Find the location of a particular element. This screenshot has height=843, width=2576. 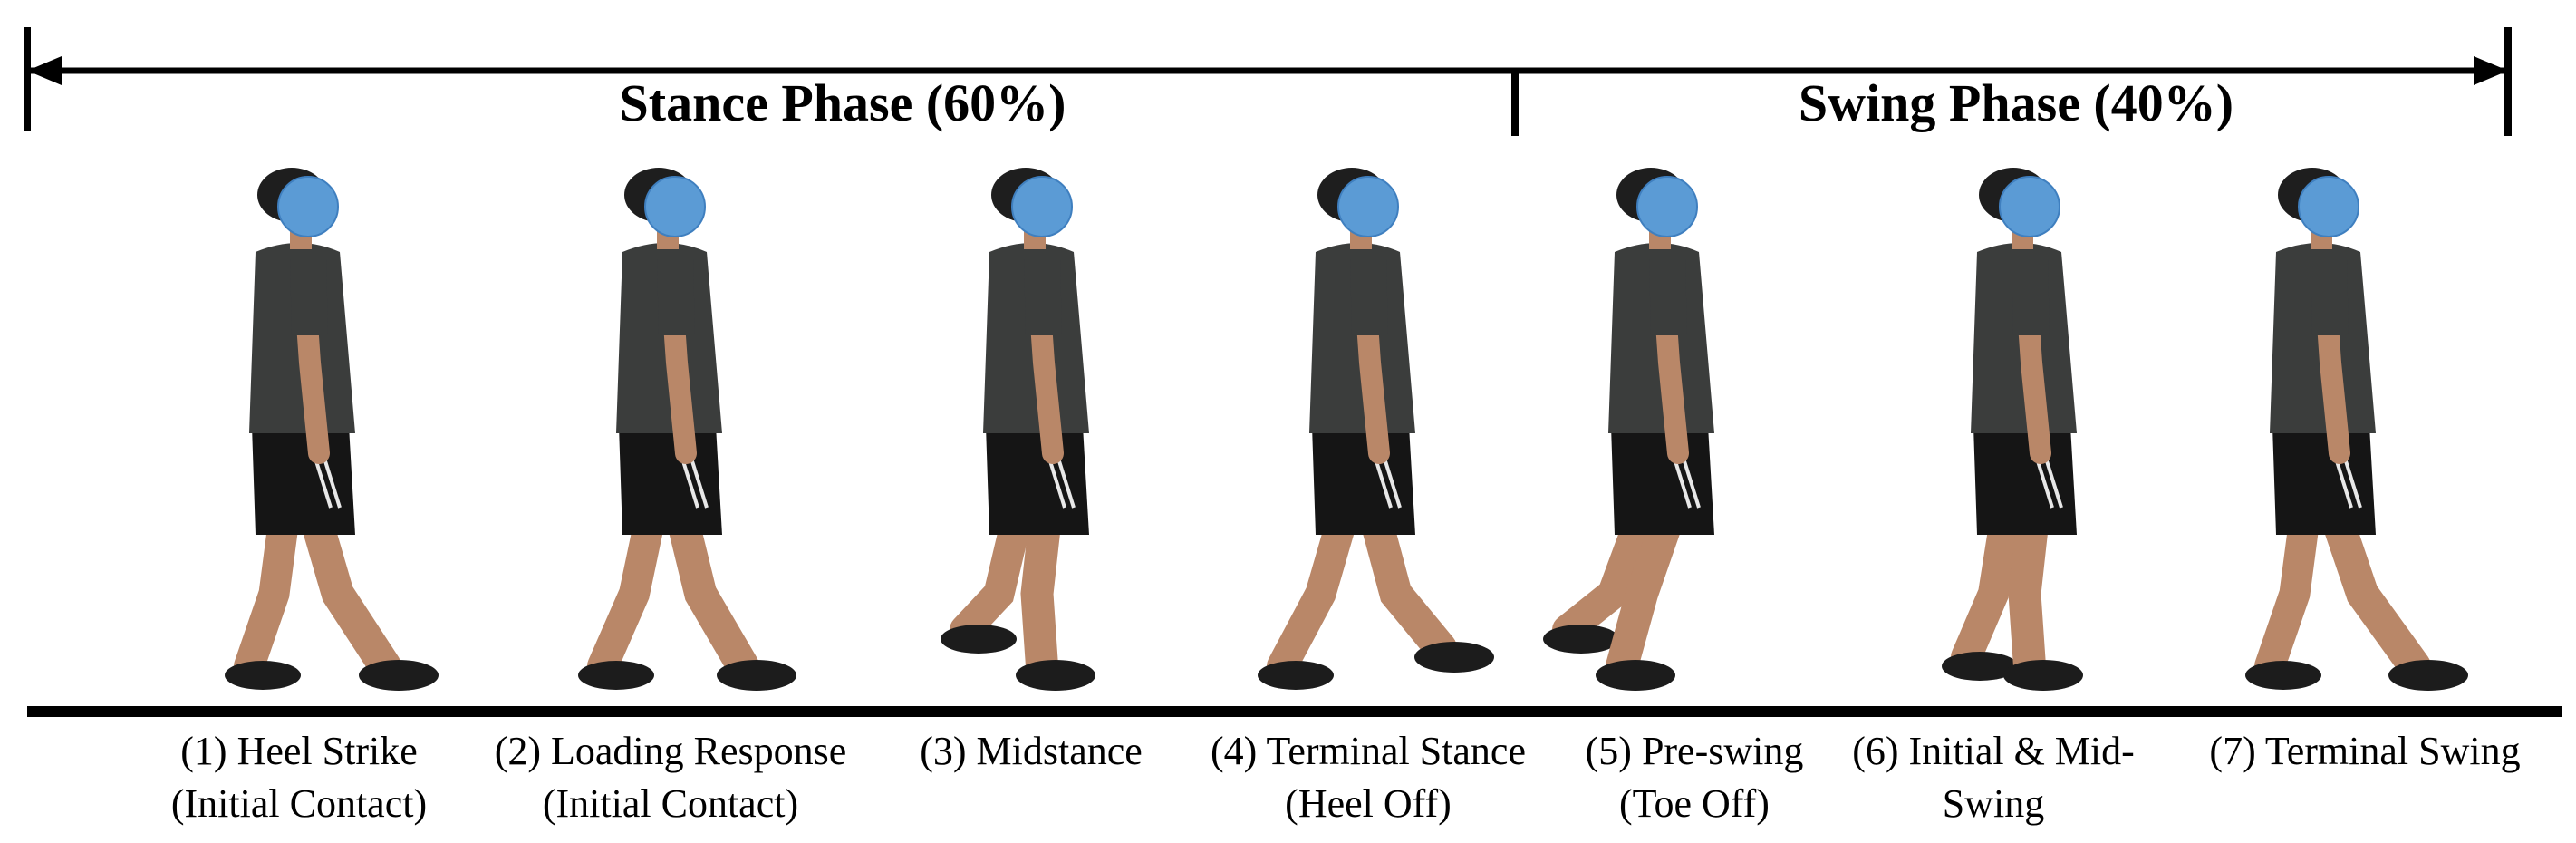

caption-line-1: (7) Terminal Swing is located at coordinates (2365, 751).